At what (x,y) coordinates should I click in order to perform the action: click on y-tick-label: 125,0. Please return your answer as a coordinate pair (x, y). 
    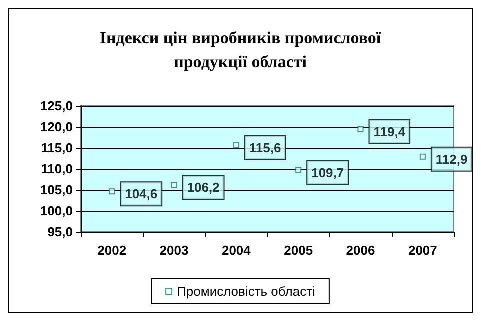
    Looking at the image, I should click on (56, 106).